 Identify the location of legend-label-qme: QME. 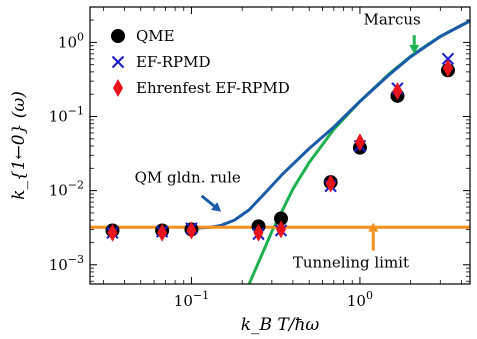
(155, 36).